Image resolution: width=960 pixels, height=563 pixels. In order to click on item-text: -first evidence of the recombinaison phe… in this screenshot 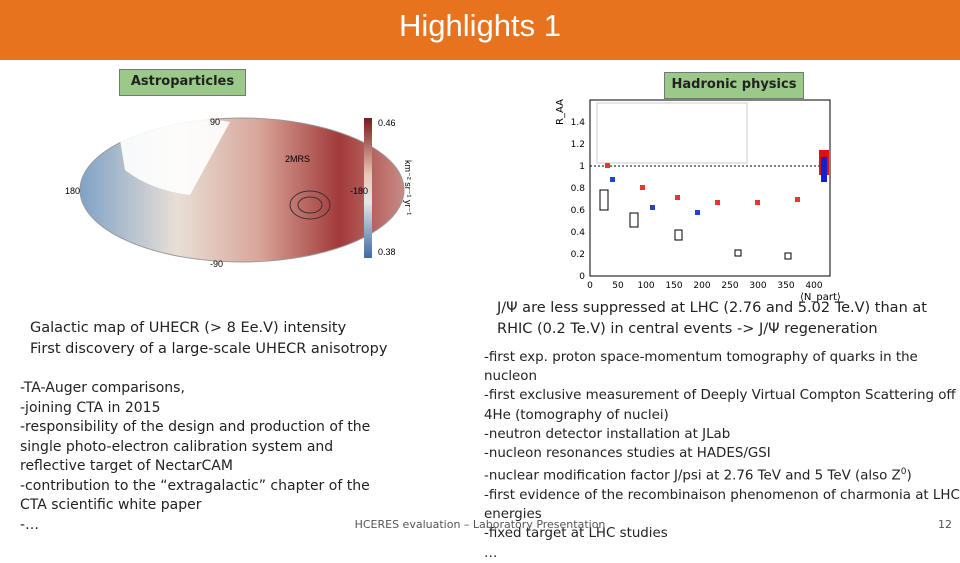, I will do `click(722, 505)`.